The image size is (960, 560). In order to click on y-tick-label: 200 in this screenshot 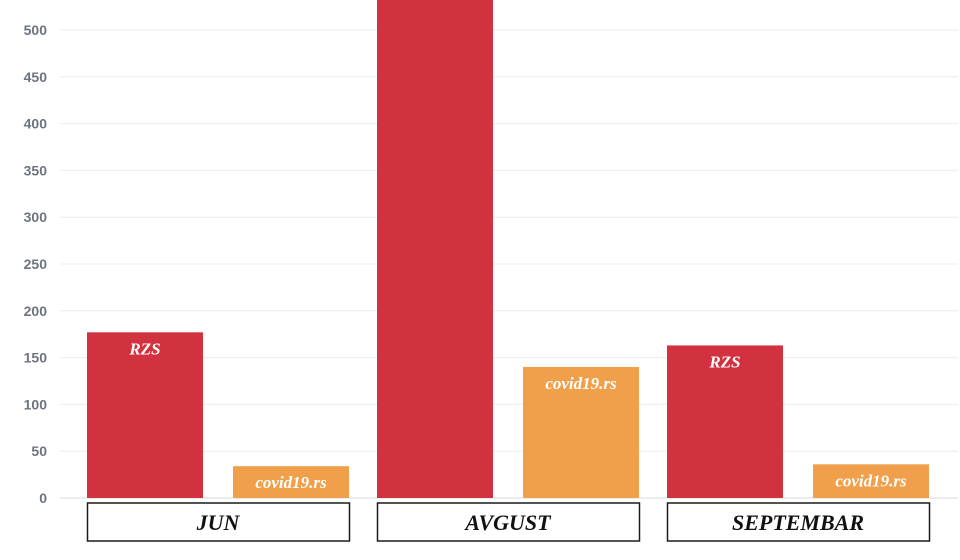, I will do `click(36, 311)`.